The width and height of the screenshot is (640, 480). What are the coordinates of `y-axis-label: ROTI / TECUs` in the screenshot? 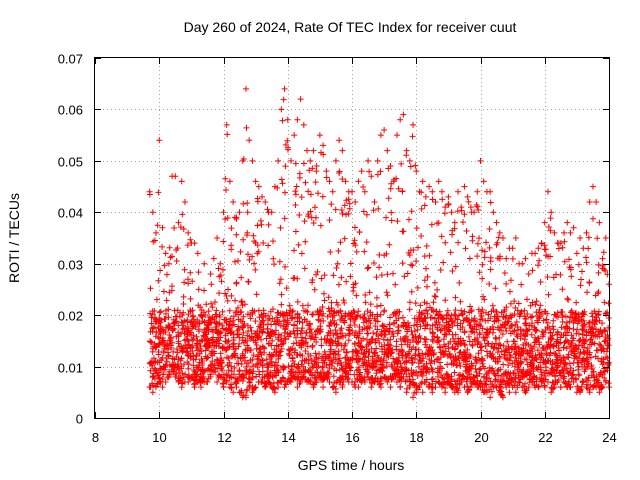 It's located at (14, 238).